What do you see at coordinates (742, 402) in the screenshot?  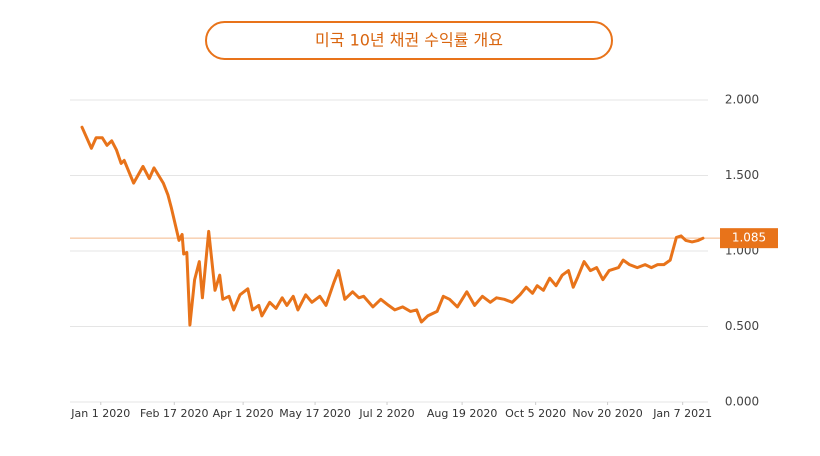 I see `y-tick-label: 0.000` at bounding box center [742, 402].